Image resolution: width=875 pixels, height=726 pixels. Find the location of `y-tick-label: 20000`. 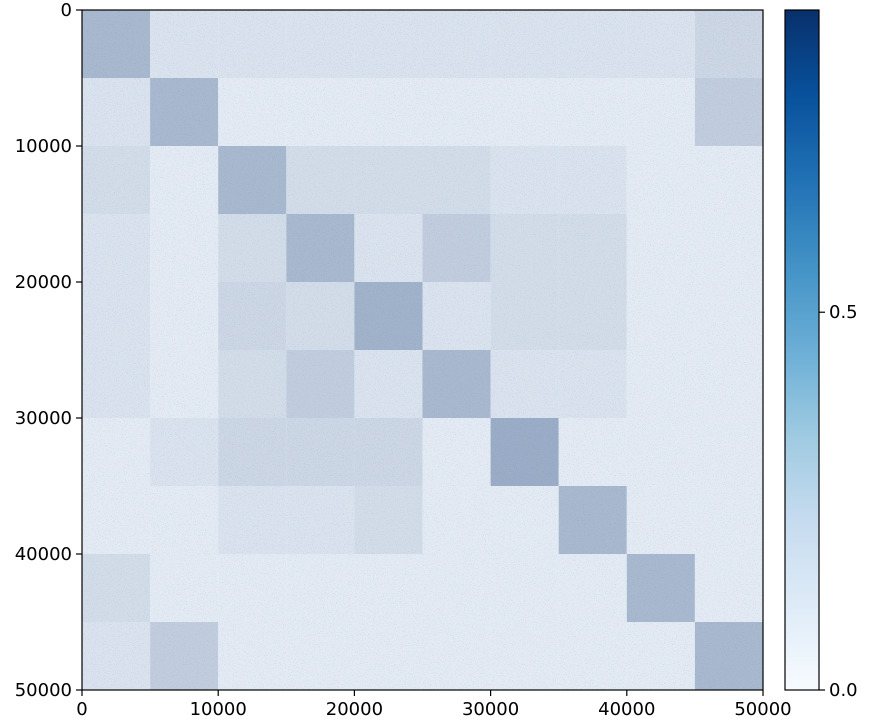

y-tick-label: 20000 is located at coordinates (43, 282).